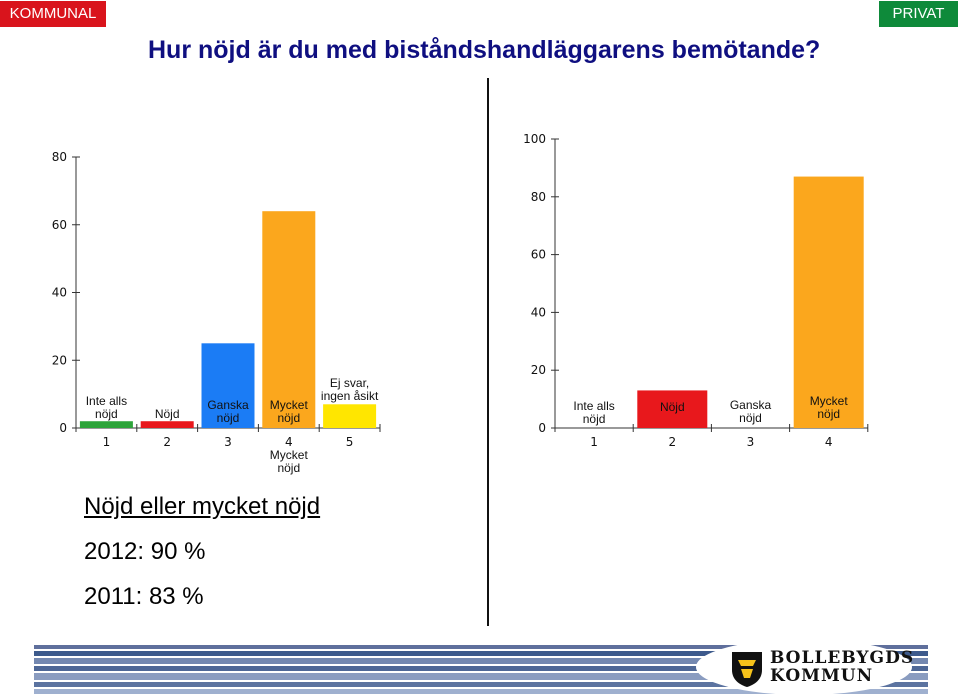 Image resolution: width=960 pixels, height=695 pixels. Describe the element at coordinates (842, 658) in the screenshot. I see `logo-text: BOLLEBYGDS` at that location.